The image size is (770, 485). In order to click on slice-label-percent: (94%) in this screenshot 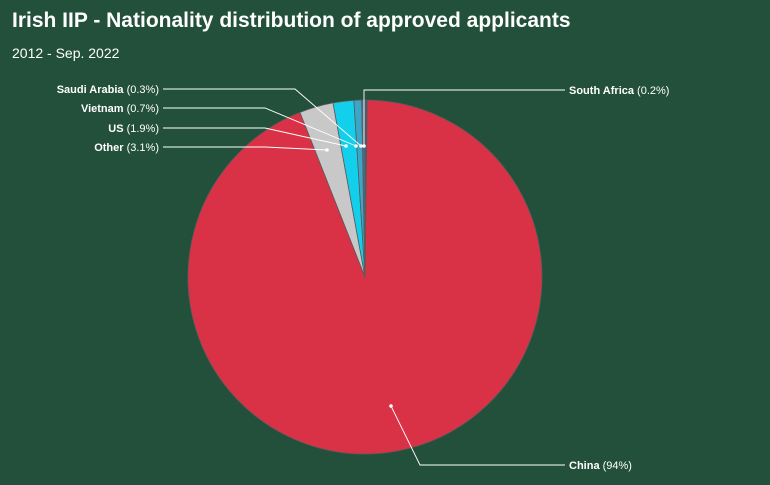, I will do `click(616, 466)`.